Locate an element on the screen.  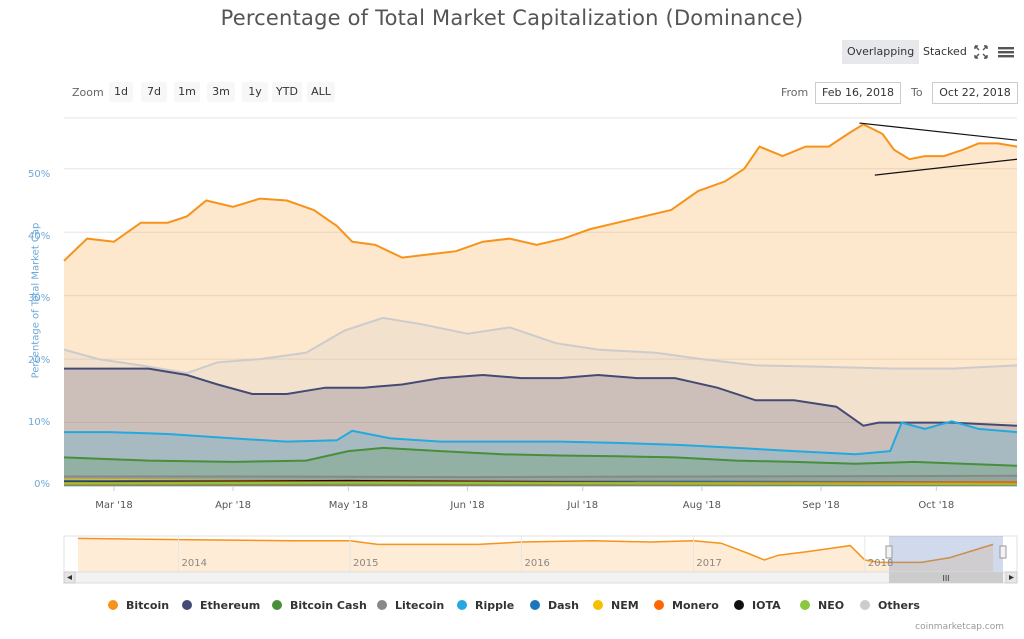
scrollbar-thumb is located at coordinates (946, 577).